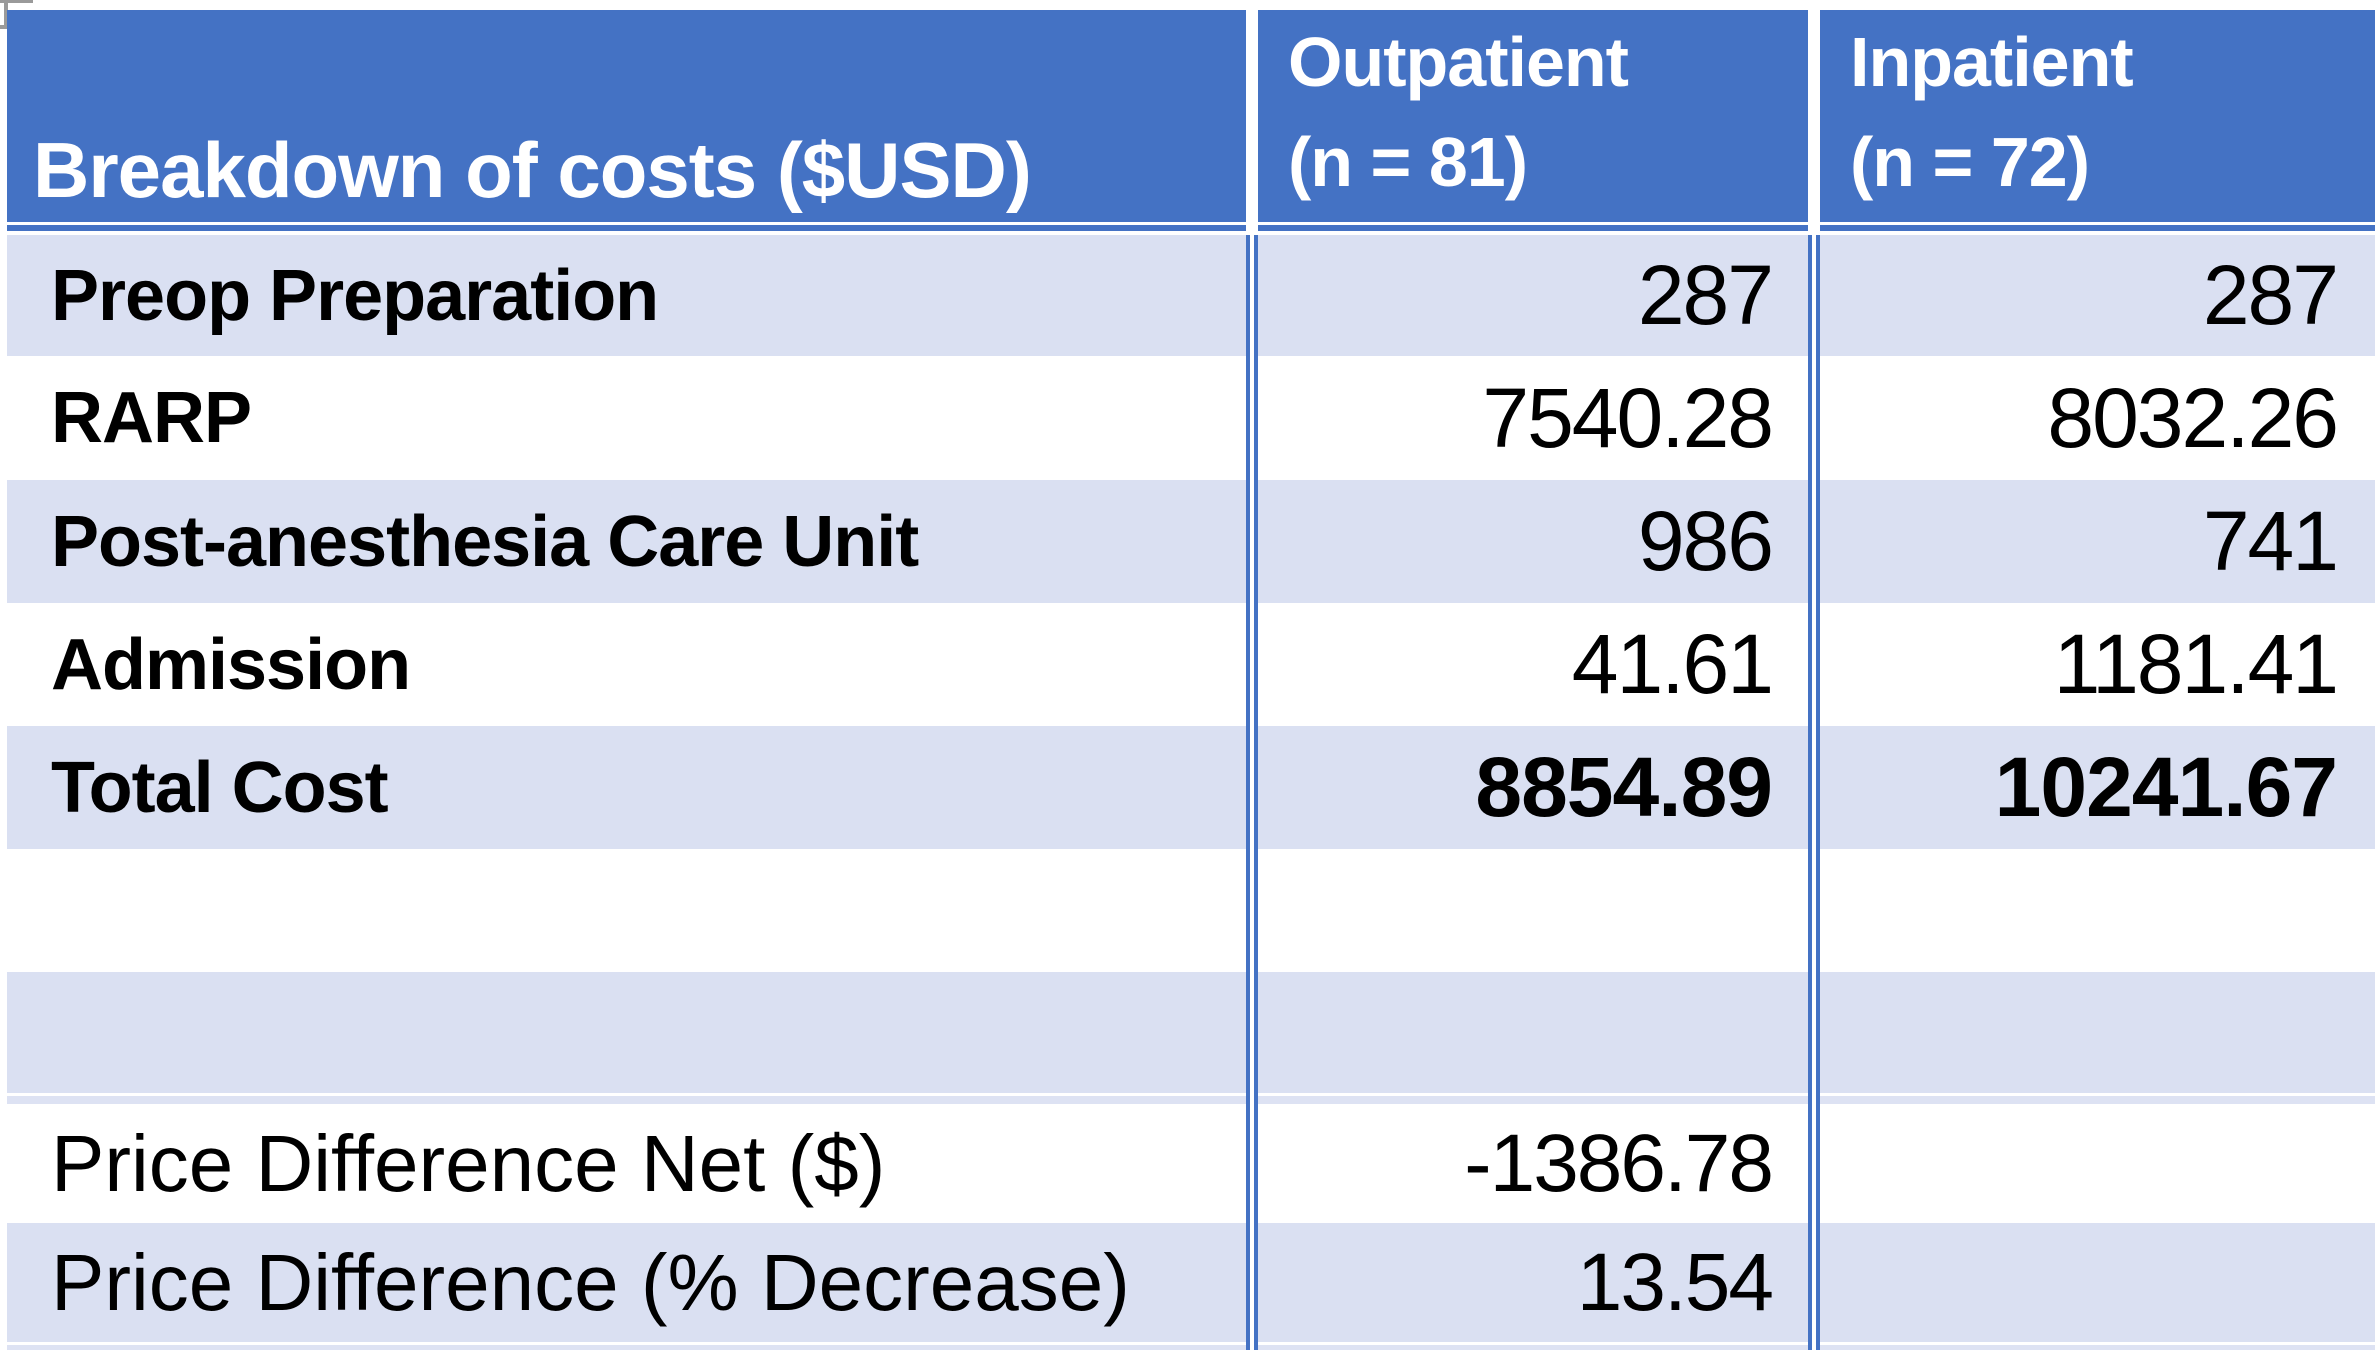 The image size is (2375, 1350). Describe the element at coordinates (626, 122) in the screenshot. I see `header-cell-title: Breakdown of costs ($USD)` at that location.